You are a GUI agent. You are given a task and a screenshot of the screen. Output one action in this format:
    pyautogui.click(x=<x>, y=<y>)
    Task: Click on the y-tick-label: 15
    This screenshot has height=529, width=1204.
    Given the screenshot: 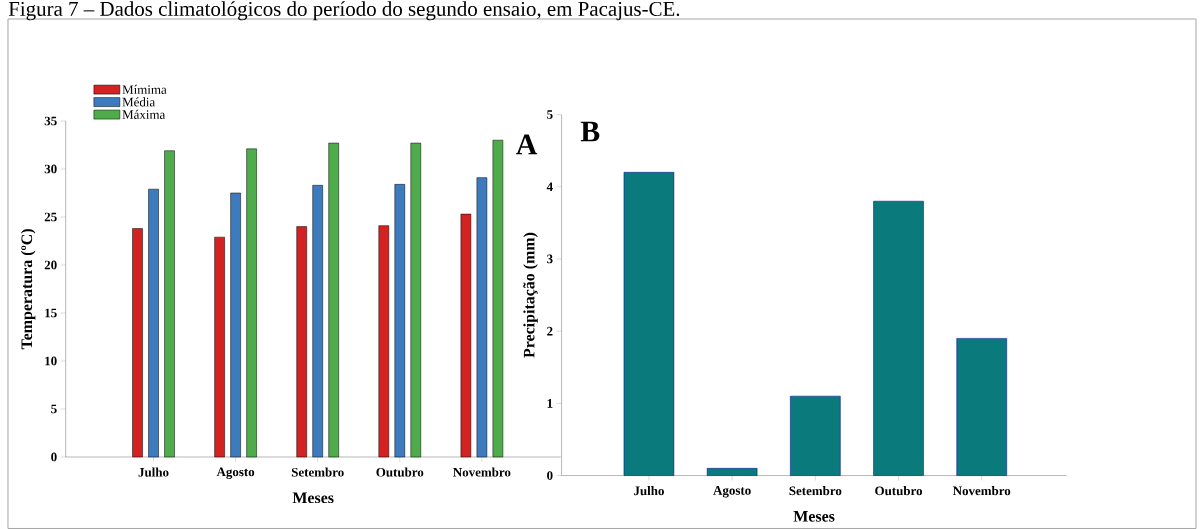 What is the action you would take?
    pyautogui.click(x=51, y=313)
    